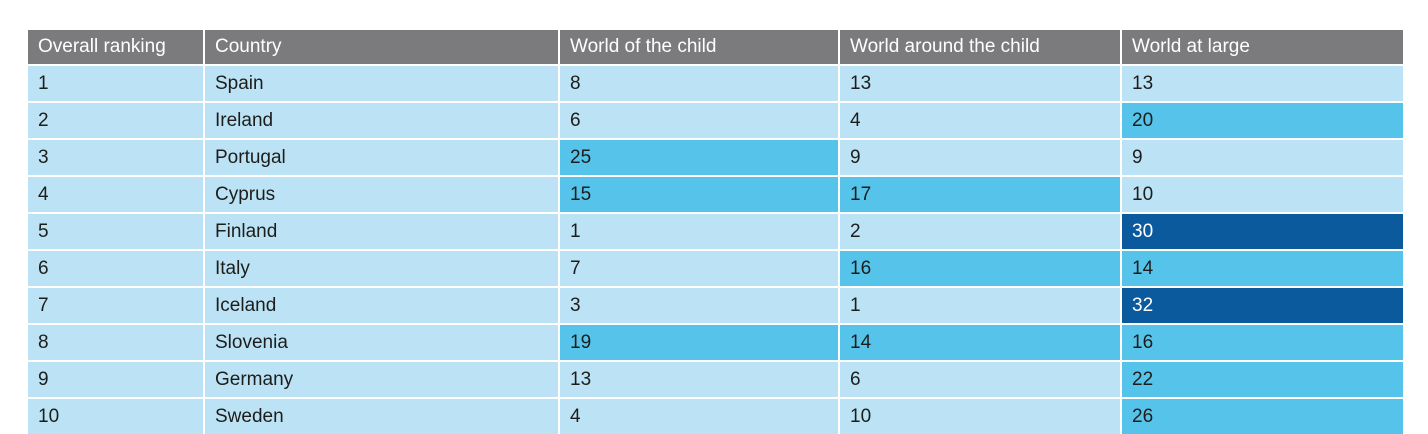  I want to click on country-cell: Sweden, so click(381, 416).